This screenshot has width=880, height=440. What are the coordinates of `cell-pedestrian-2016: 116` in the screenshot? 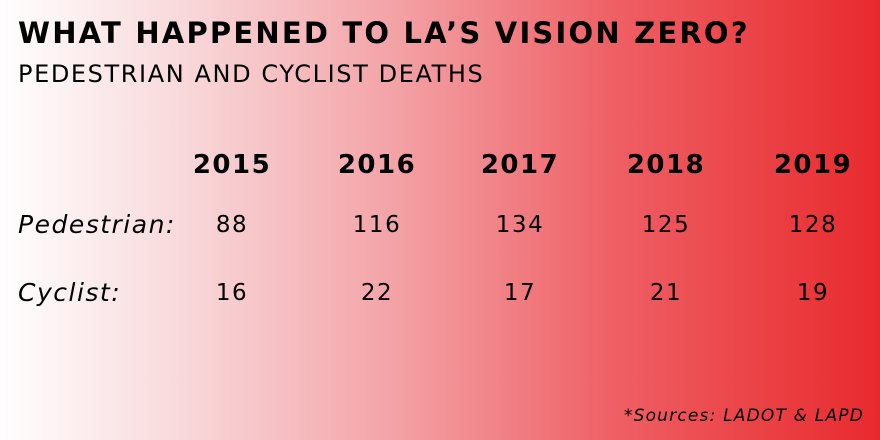 It's located at (377, 225).